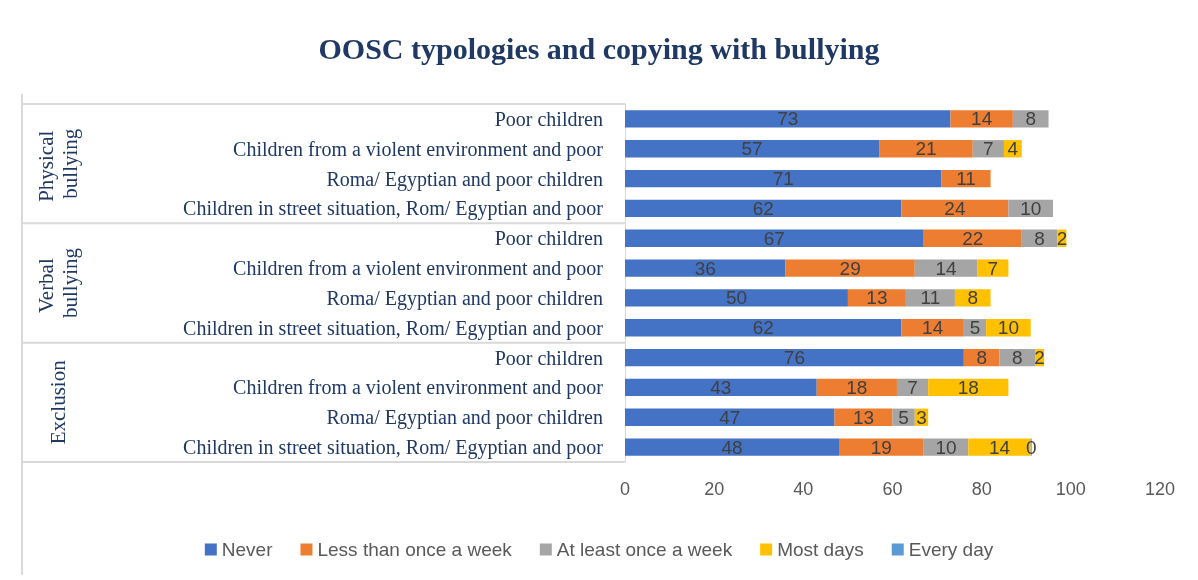 Image resolution: width=1198 pixels, height=580 pixels. What do you see at coordinates (981, 489) in the screenshot?
I see `x-tick-label: 80` at bounding box center [981, 489].